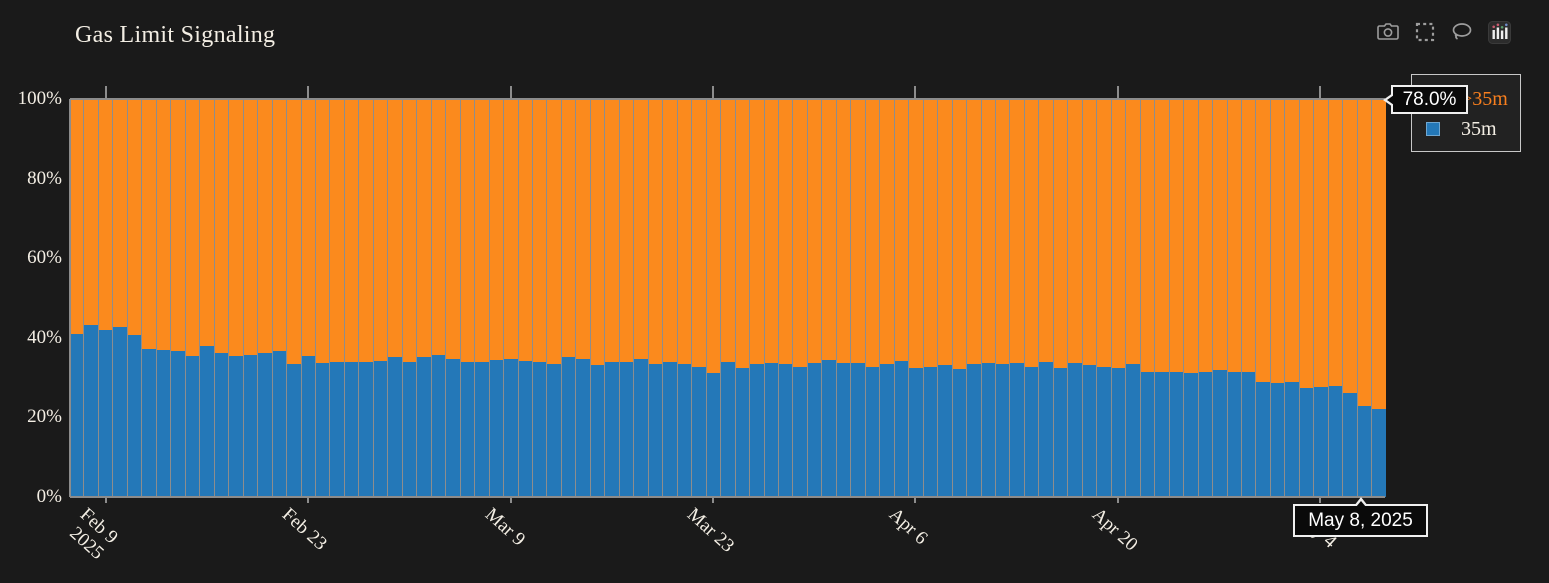 The height and width of the screenshot is (583, 1549). I want to click on plotly-logo-icon, so click(1499, 32).